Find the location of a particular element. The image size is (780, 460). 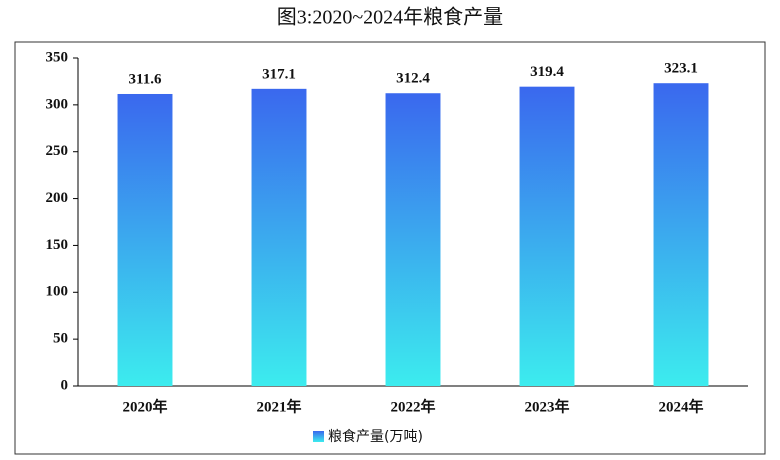

y-tick-label: 300 is located at coordinates (57, 104).